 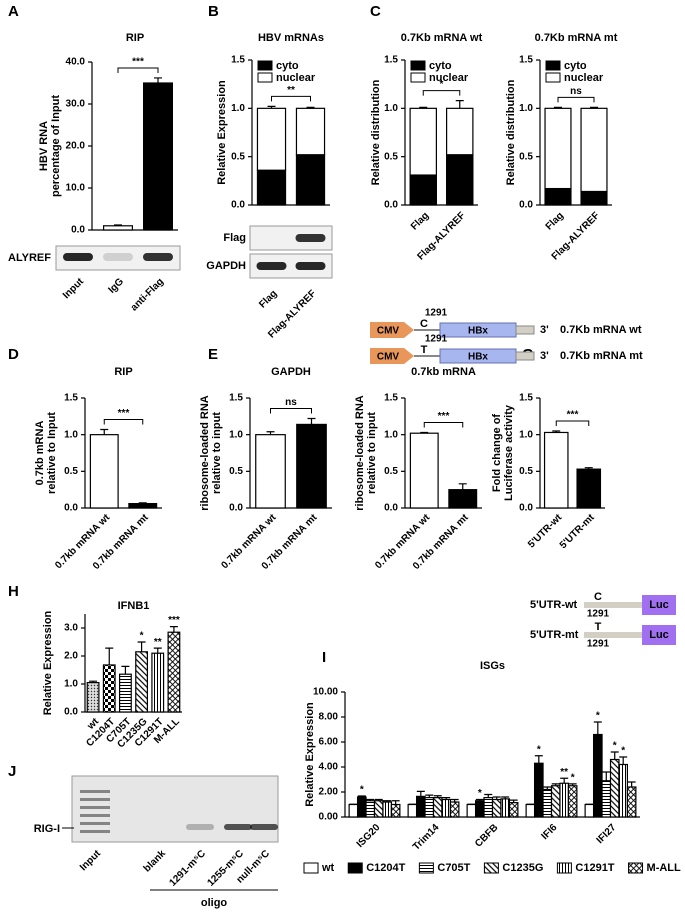 I want to click on y-axis-label: Fold change of, so click(x=497, y=453).